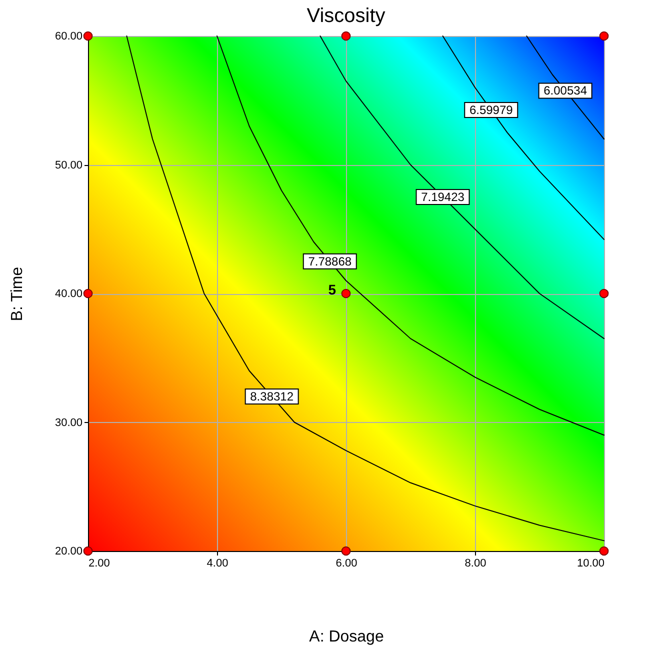 This screenshot has width=654, height=670. What do you see at coordinates (68, 422) in the screenshot?
I see `y-tick-label: 30.00` at bounding box center [68, 422].